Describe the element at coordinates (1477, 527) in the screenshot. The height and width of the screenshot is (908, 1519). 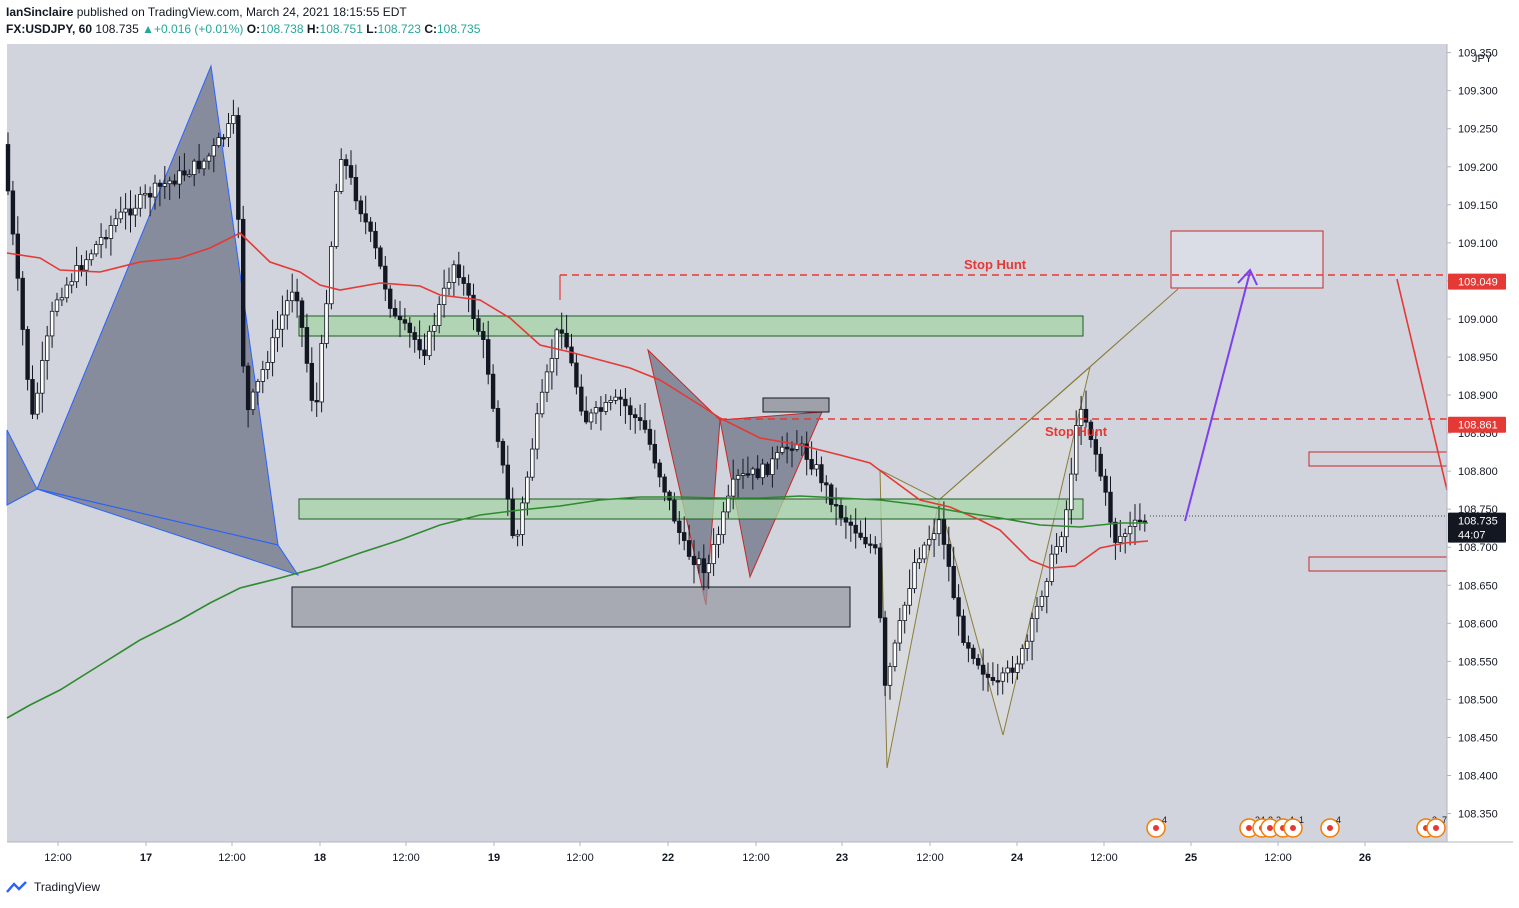
I see `current-price-tag-bg` at that location.